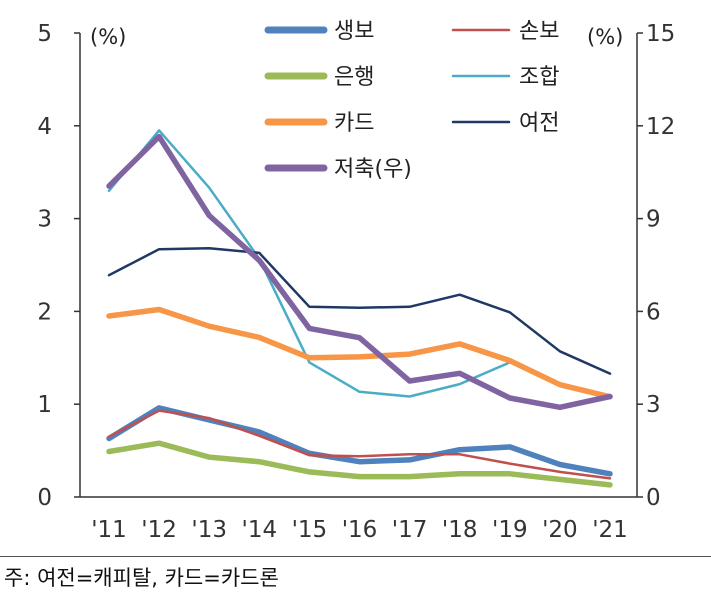 This screenshot has height=600, width=711. I want to click on x-tick-label: '15, so click(310, 530).